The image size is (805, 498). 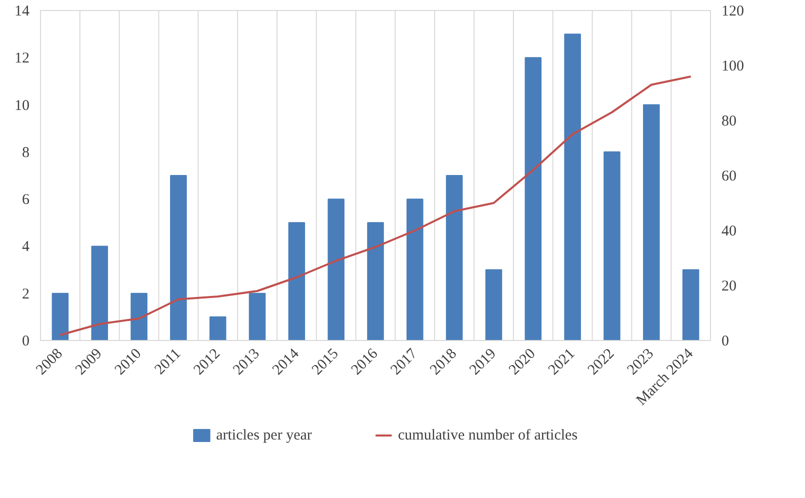 I want to click on y-tick-label: 0, so click(x=26, y=342).